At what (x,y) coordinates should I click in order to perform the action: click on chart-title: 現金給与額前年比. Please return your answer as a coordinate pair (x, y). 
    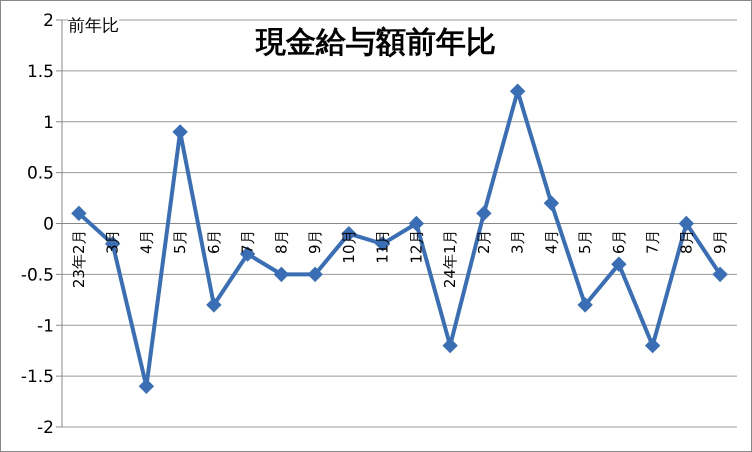
    Looking at the image, I should click on (376, 42).